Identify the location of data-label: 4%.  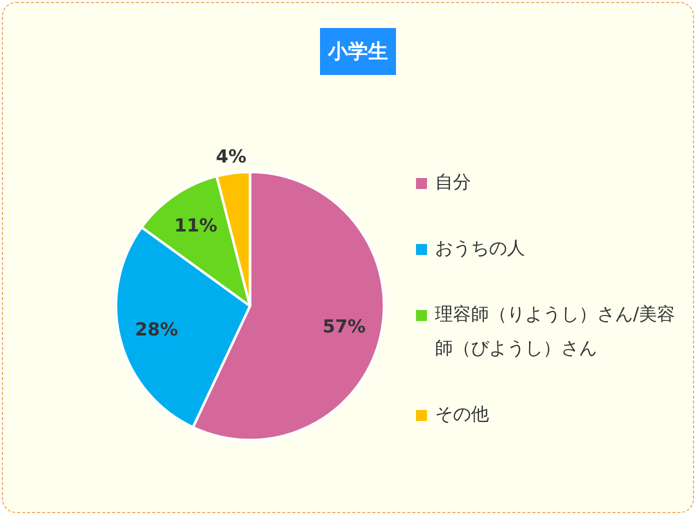
(231, 157).